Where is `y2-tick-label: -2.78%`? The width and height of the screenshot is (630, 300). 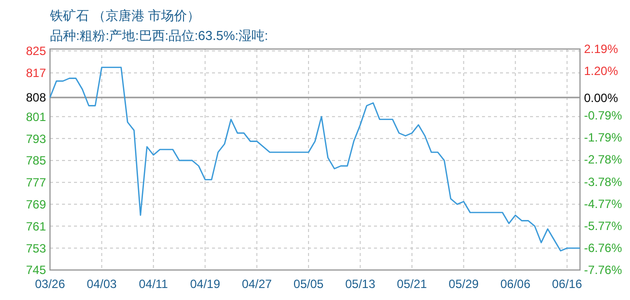
y2-tick-label: -2.78% is located at coordinates (603, 159).